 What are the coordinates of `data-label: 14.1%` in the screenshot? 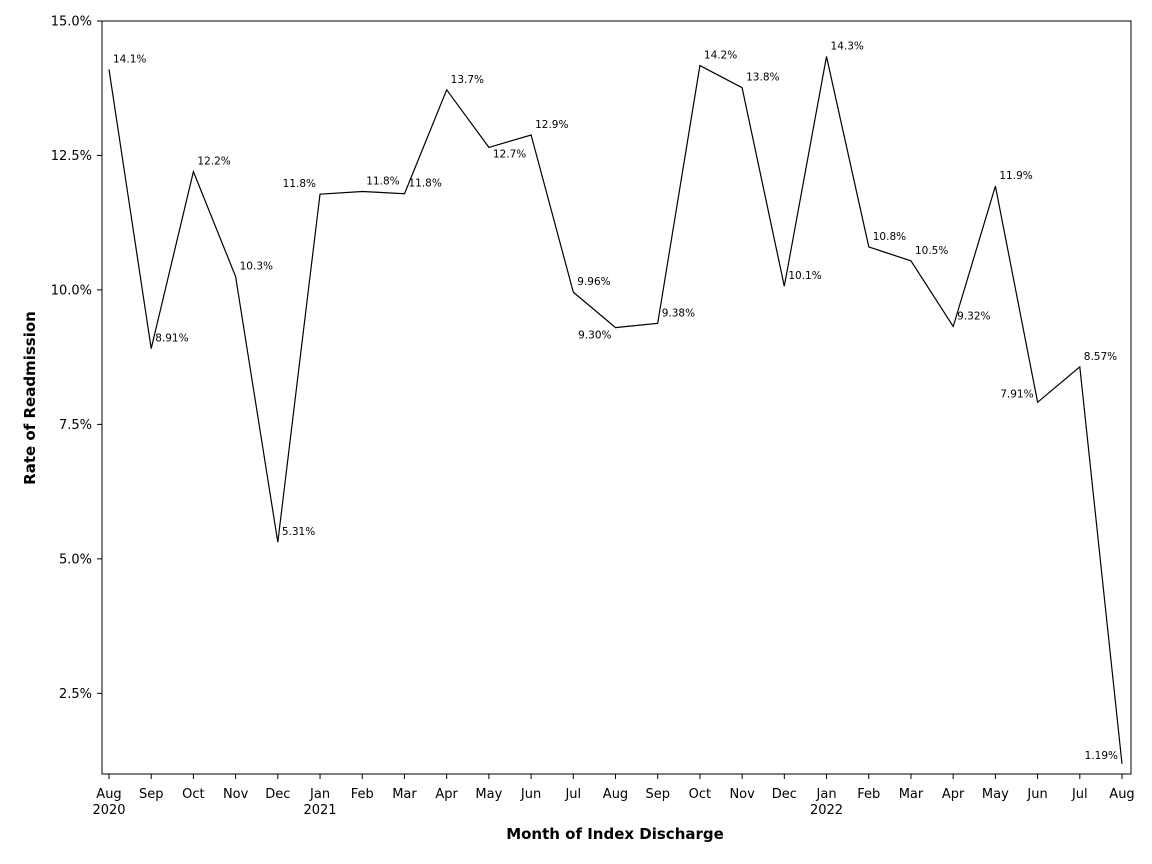 It's located at (129, 59).